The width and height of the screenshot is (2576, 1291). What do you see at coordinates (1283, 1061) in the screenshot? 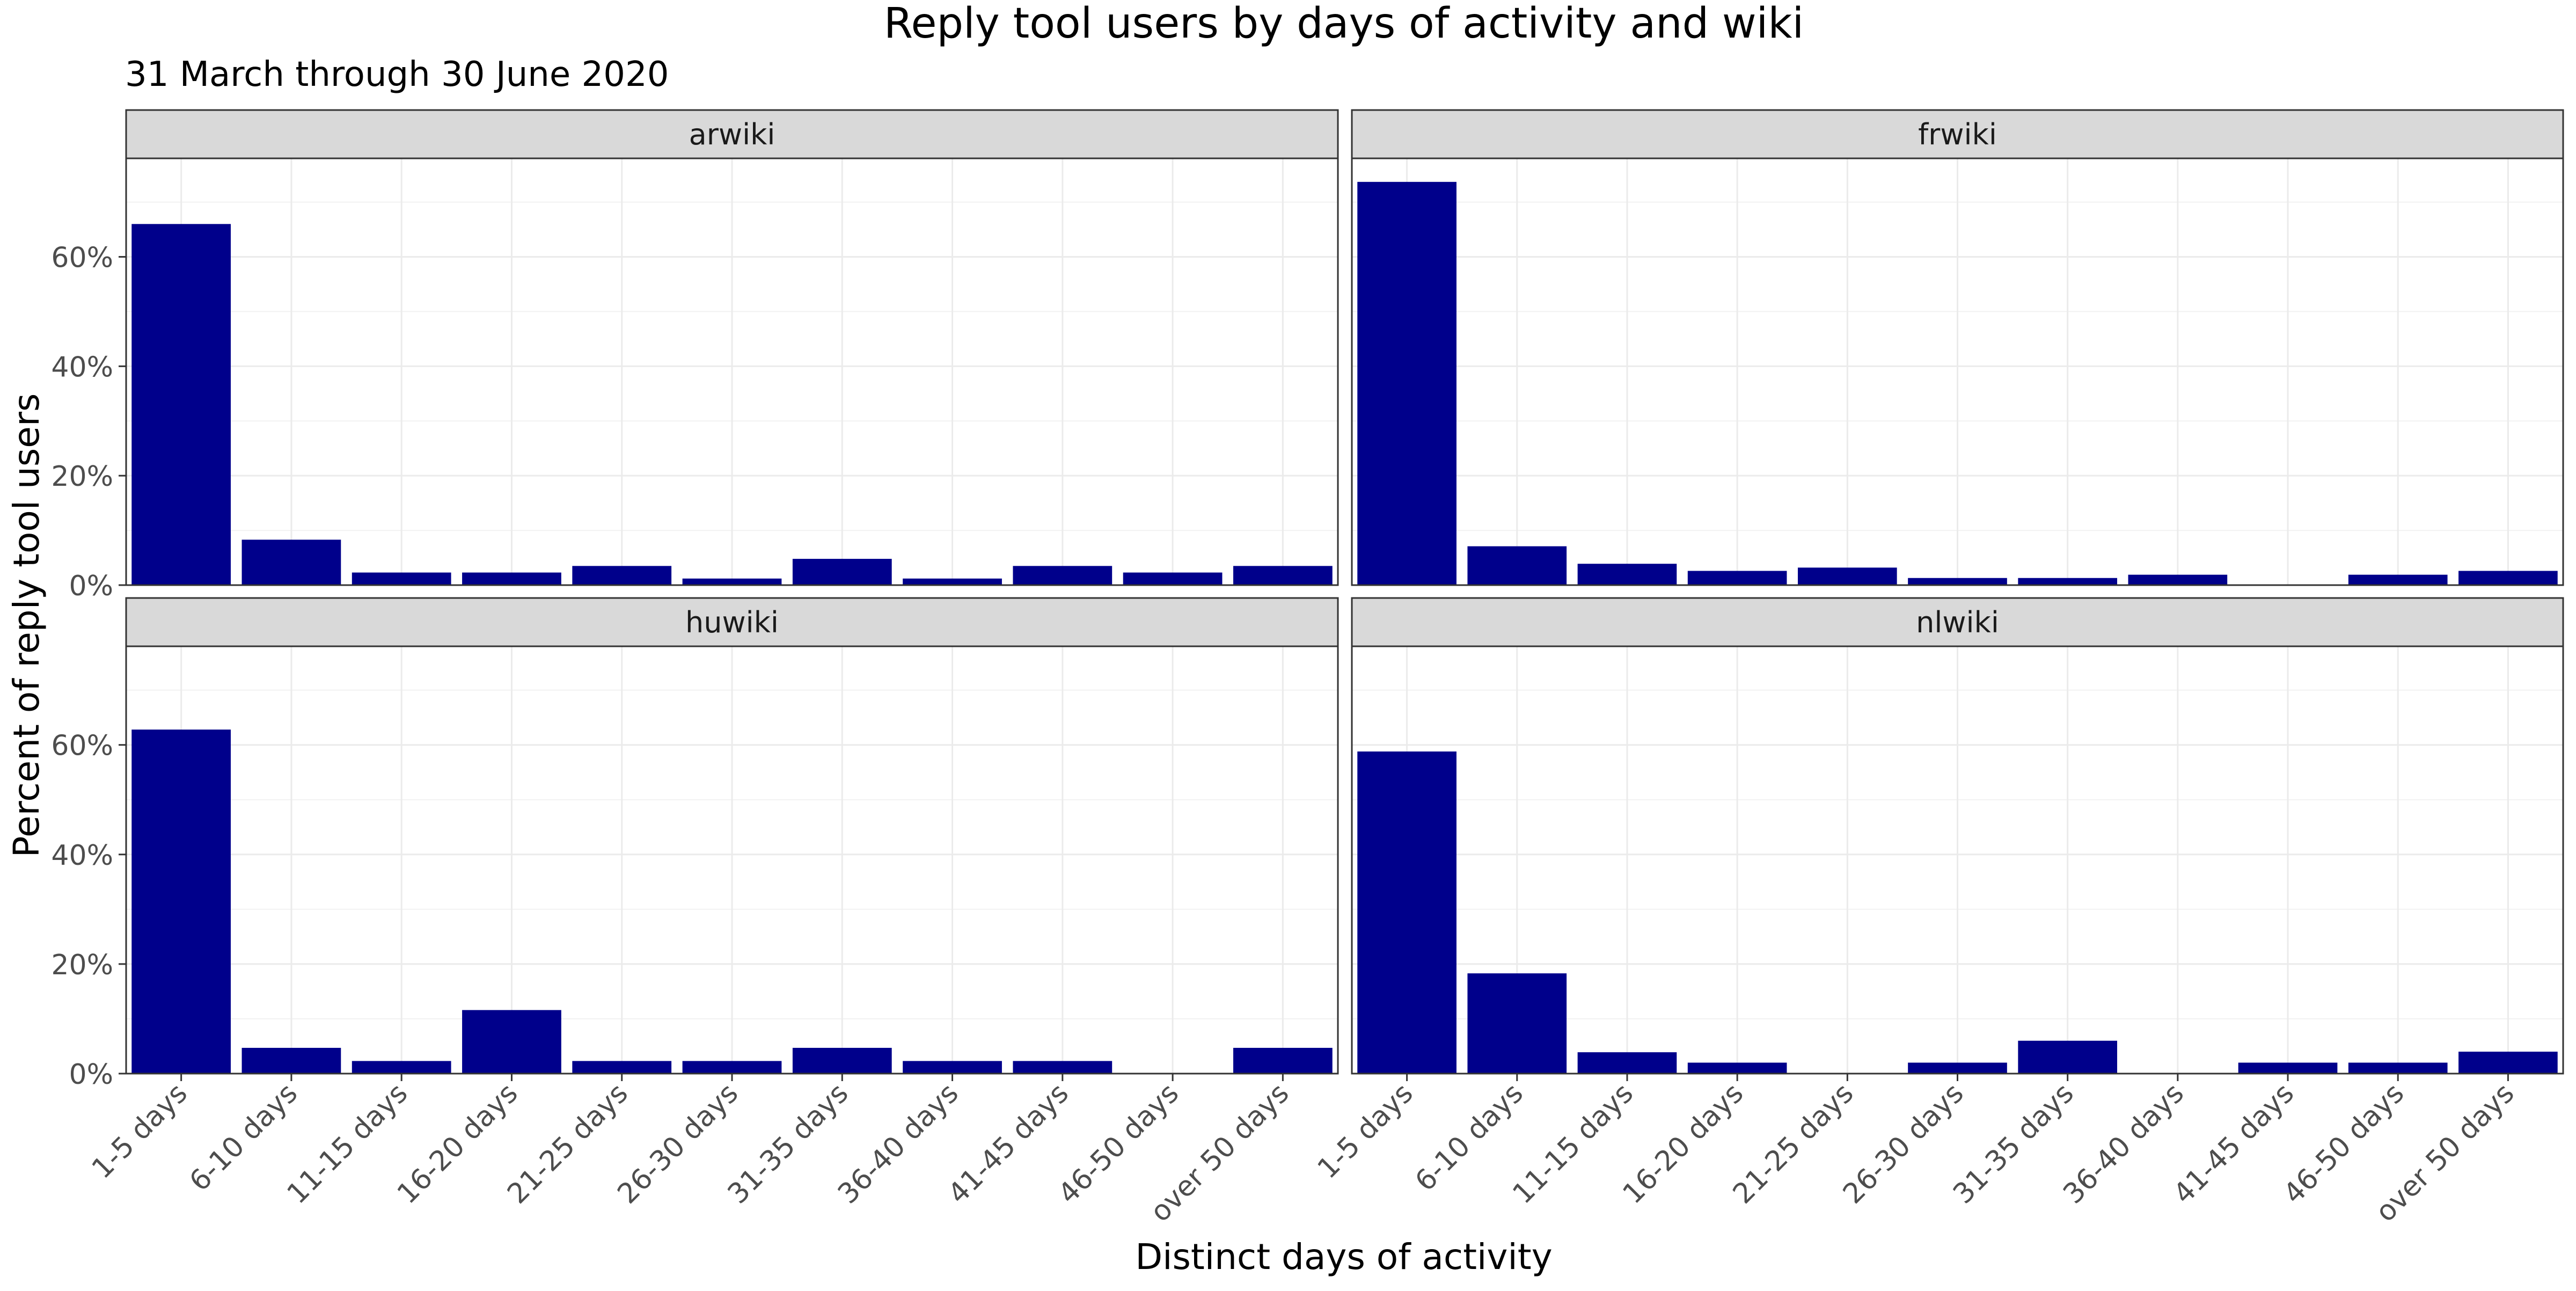
I see `bar-huwiki-over-50-days` at bounding box center [1283, 1061].